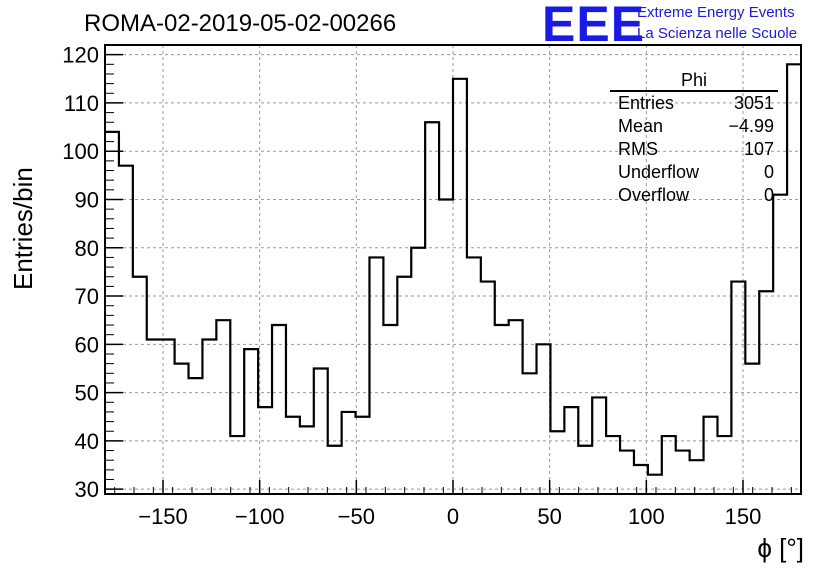 The image size is (836, 572). What do you see at coordinates (758, 149) in the screenshot?
I see `stats-value: 107` at bounding box center [758, 149].